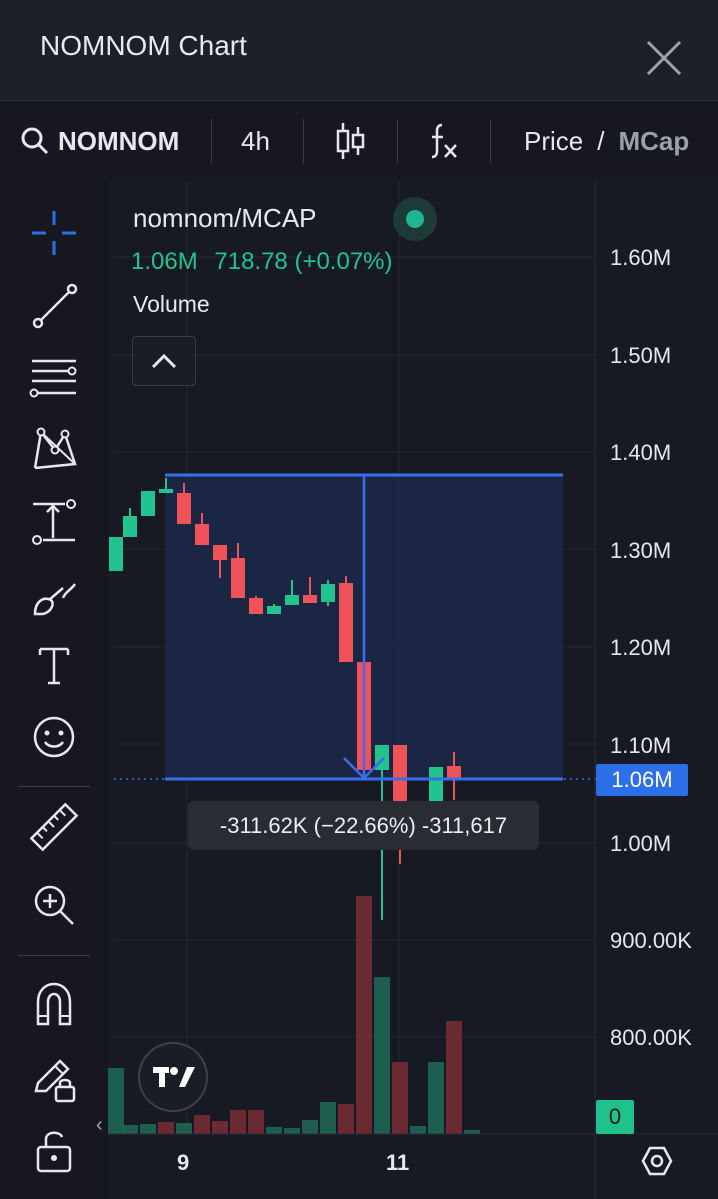  I want to click on unlock-tool, so click(54, 1151).